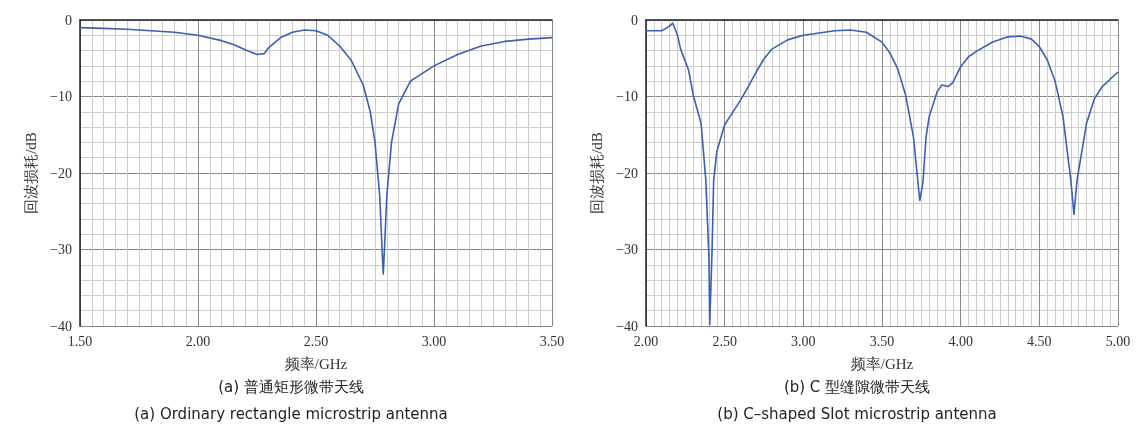 This screenshot has height=442, width=1148. I want to click on x-tick-label: 1.50, so click(80, 341).